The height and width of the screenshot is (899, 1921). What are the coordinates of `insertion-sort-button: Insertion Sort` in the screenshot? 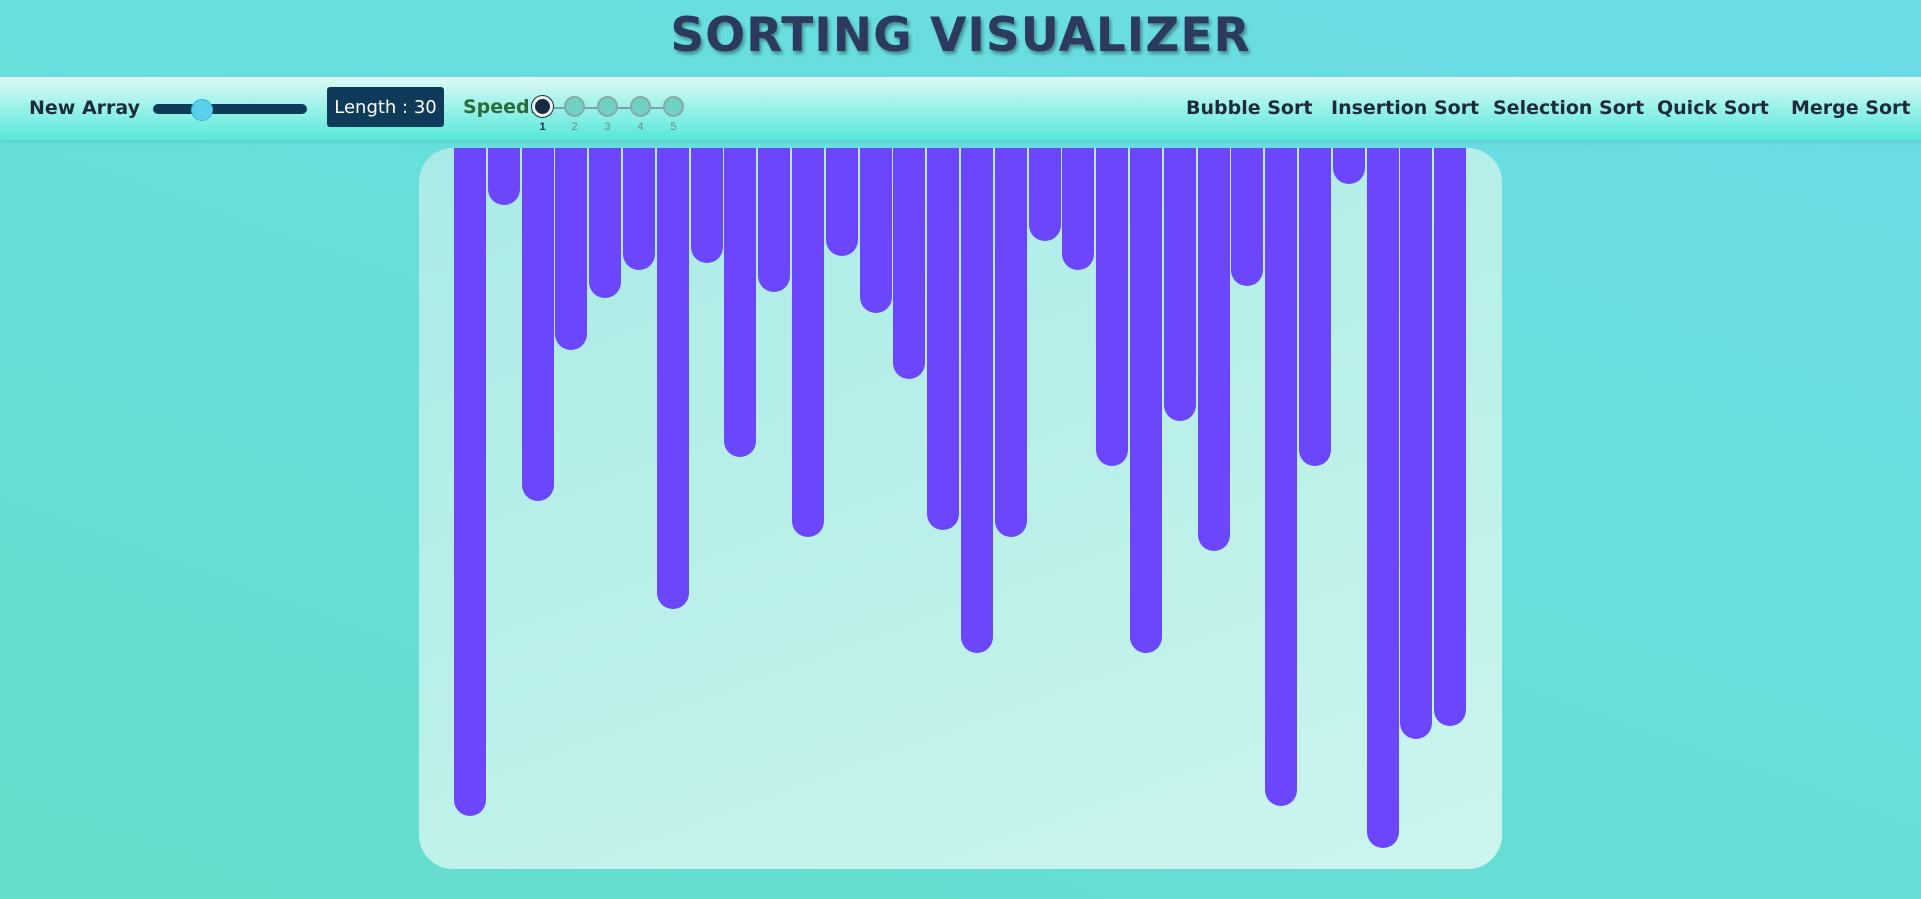 It's located at (1405, 108).